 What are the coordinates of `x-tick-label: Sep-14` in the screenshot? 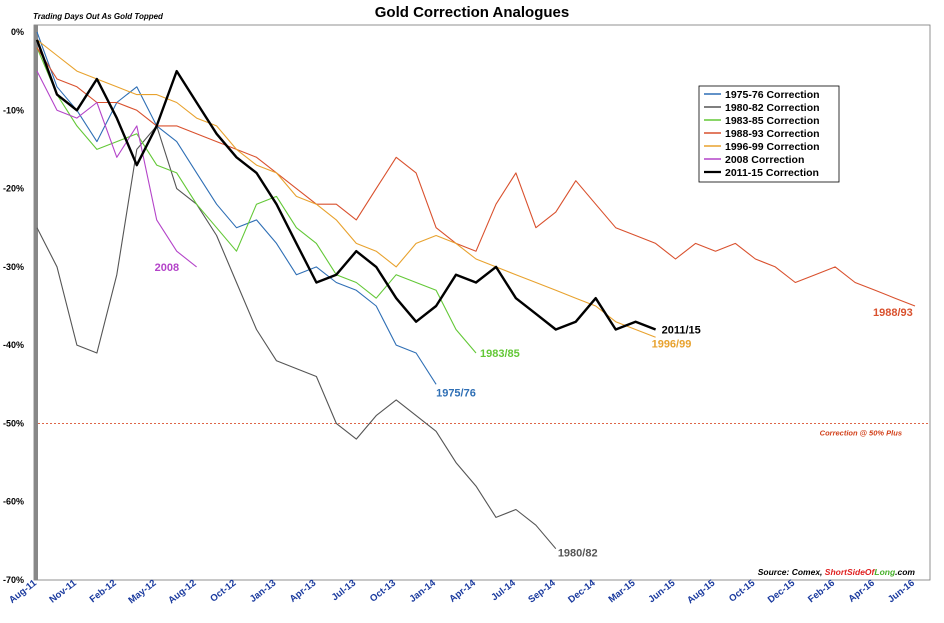 It's located at (542, 591).